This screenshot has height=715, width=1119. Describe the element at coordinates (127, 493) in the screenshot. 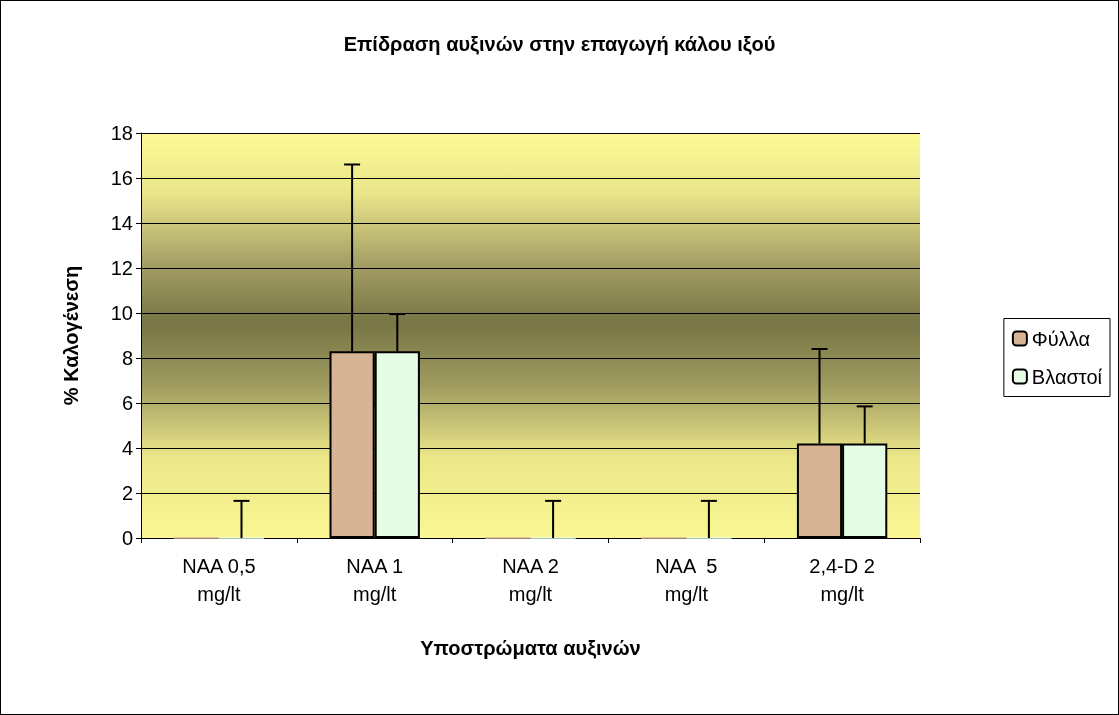

I see `y-tick-label: 2` at that location.